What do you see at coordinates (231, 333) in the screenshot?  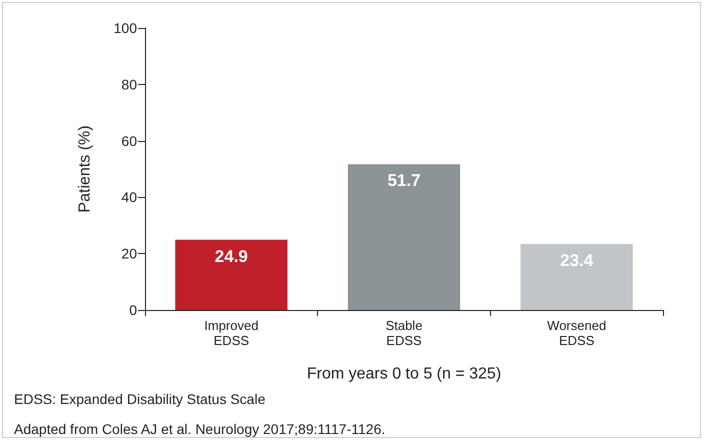 I see `x-tick-label: Improved EDSS` at bounding box center [231, 333].